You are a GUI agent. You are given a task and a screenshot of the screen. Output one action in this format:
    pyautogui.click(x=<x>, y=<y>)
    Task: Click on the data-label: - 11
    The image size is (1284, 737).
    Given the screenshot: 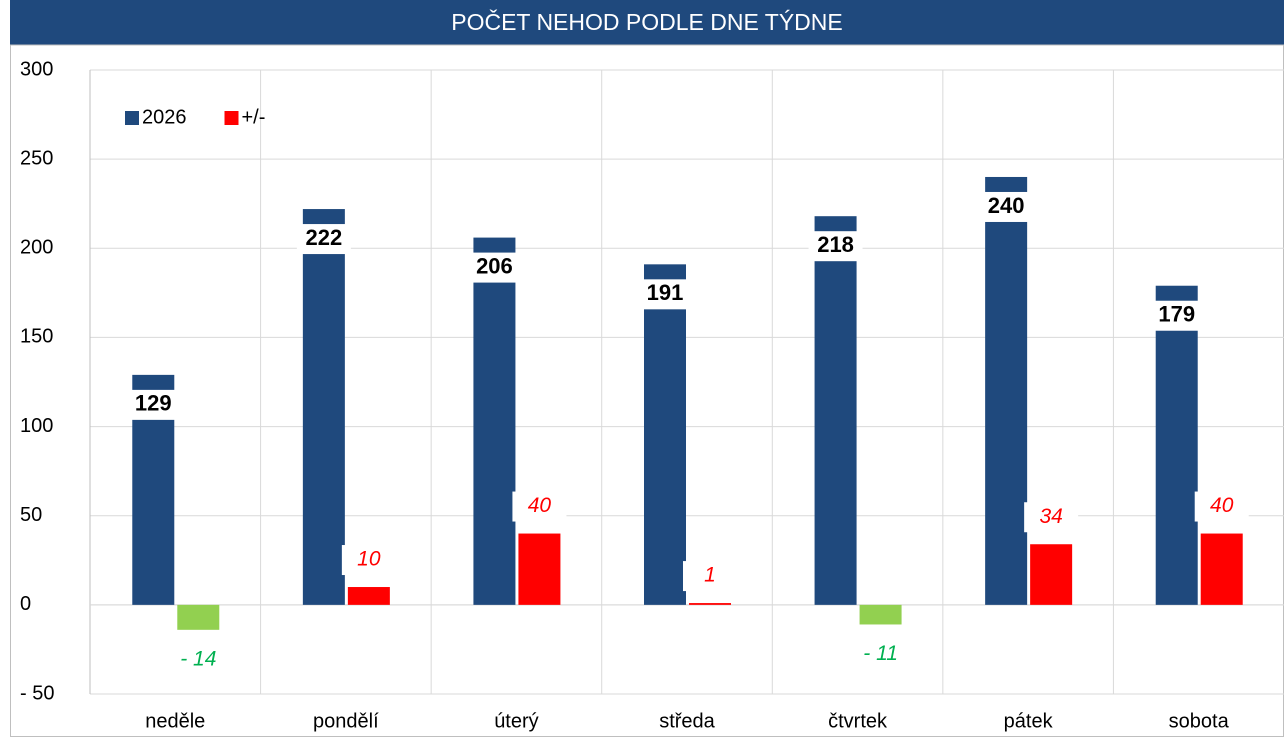 What is the action you would take?
    pyautogui.click(x=880, y=653)
    